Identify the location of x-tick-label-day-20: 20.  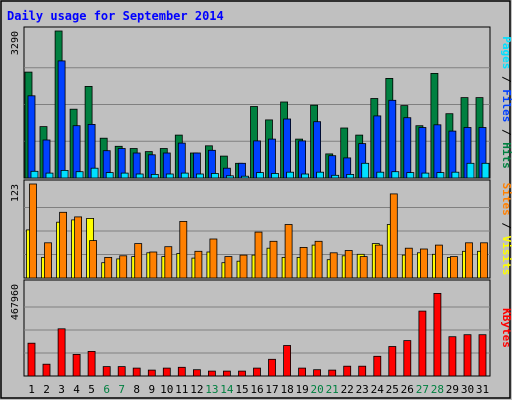
(316, 389).